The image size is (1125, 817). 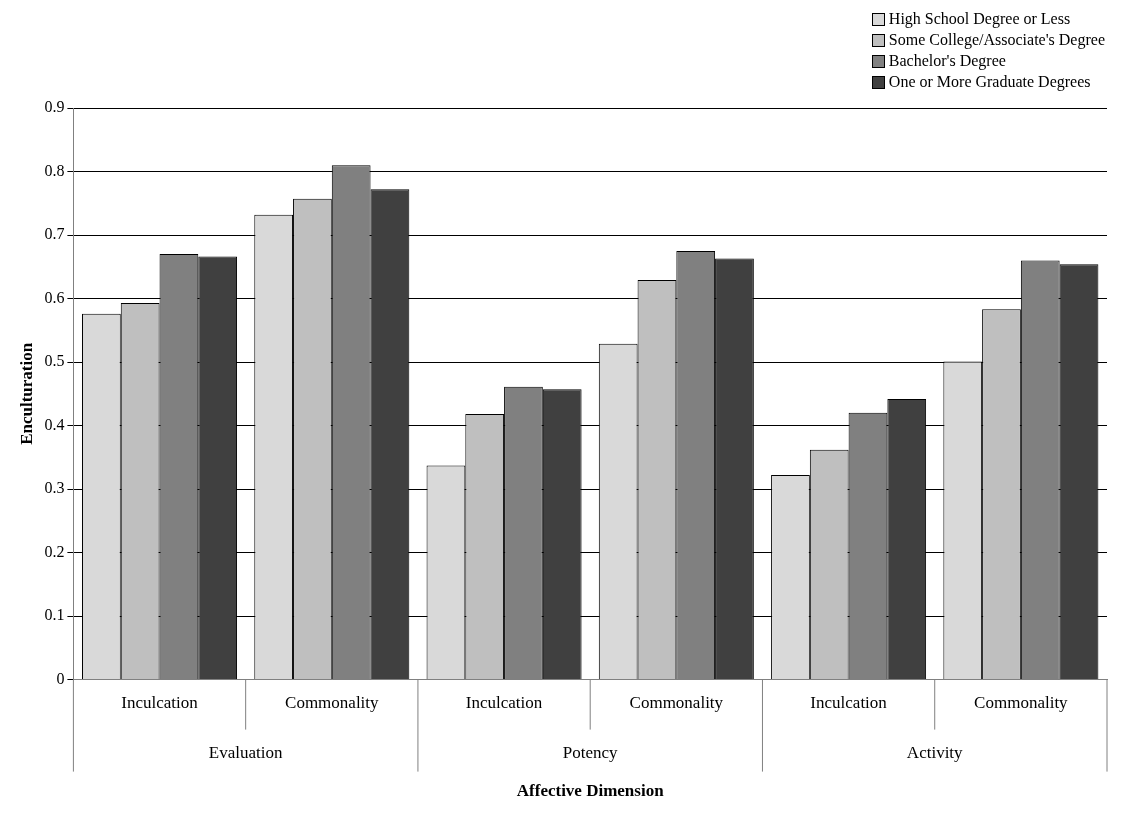 I want to click on text: Potency, so click(x=590, y=753).